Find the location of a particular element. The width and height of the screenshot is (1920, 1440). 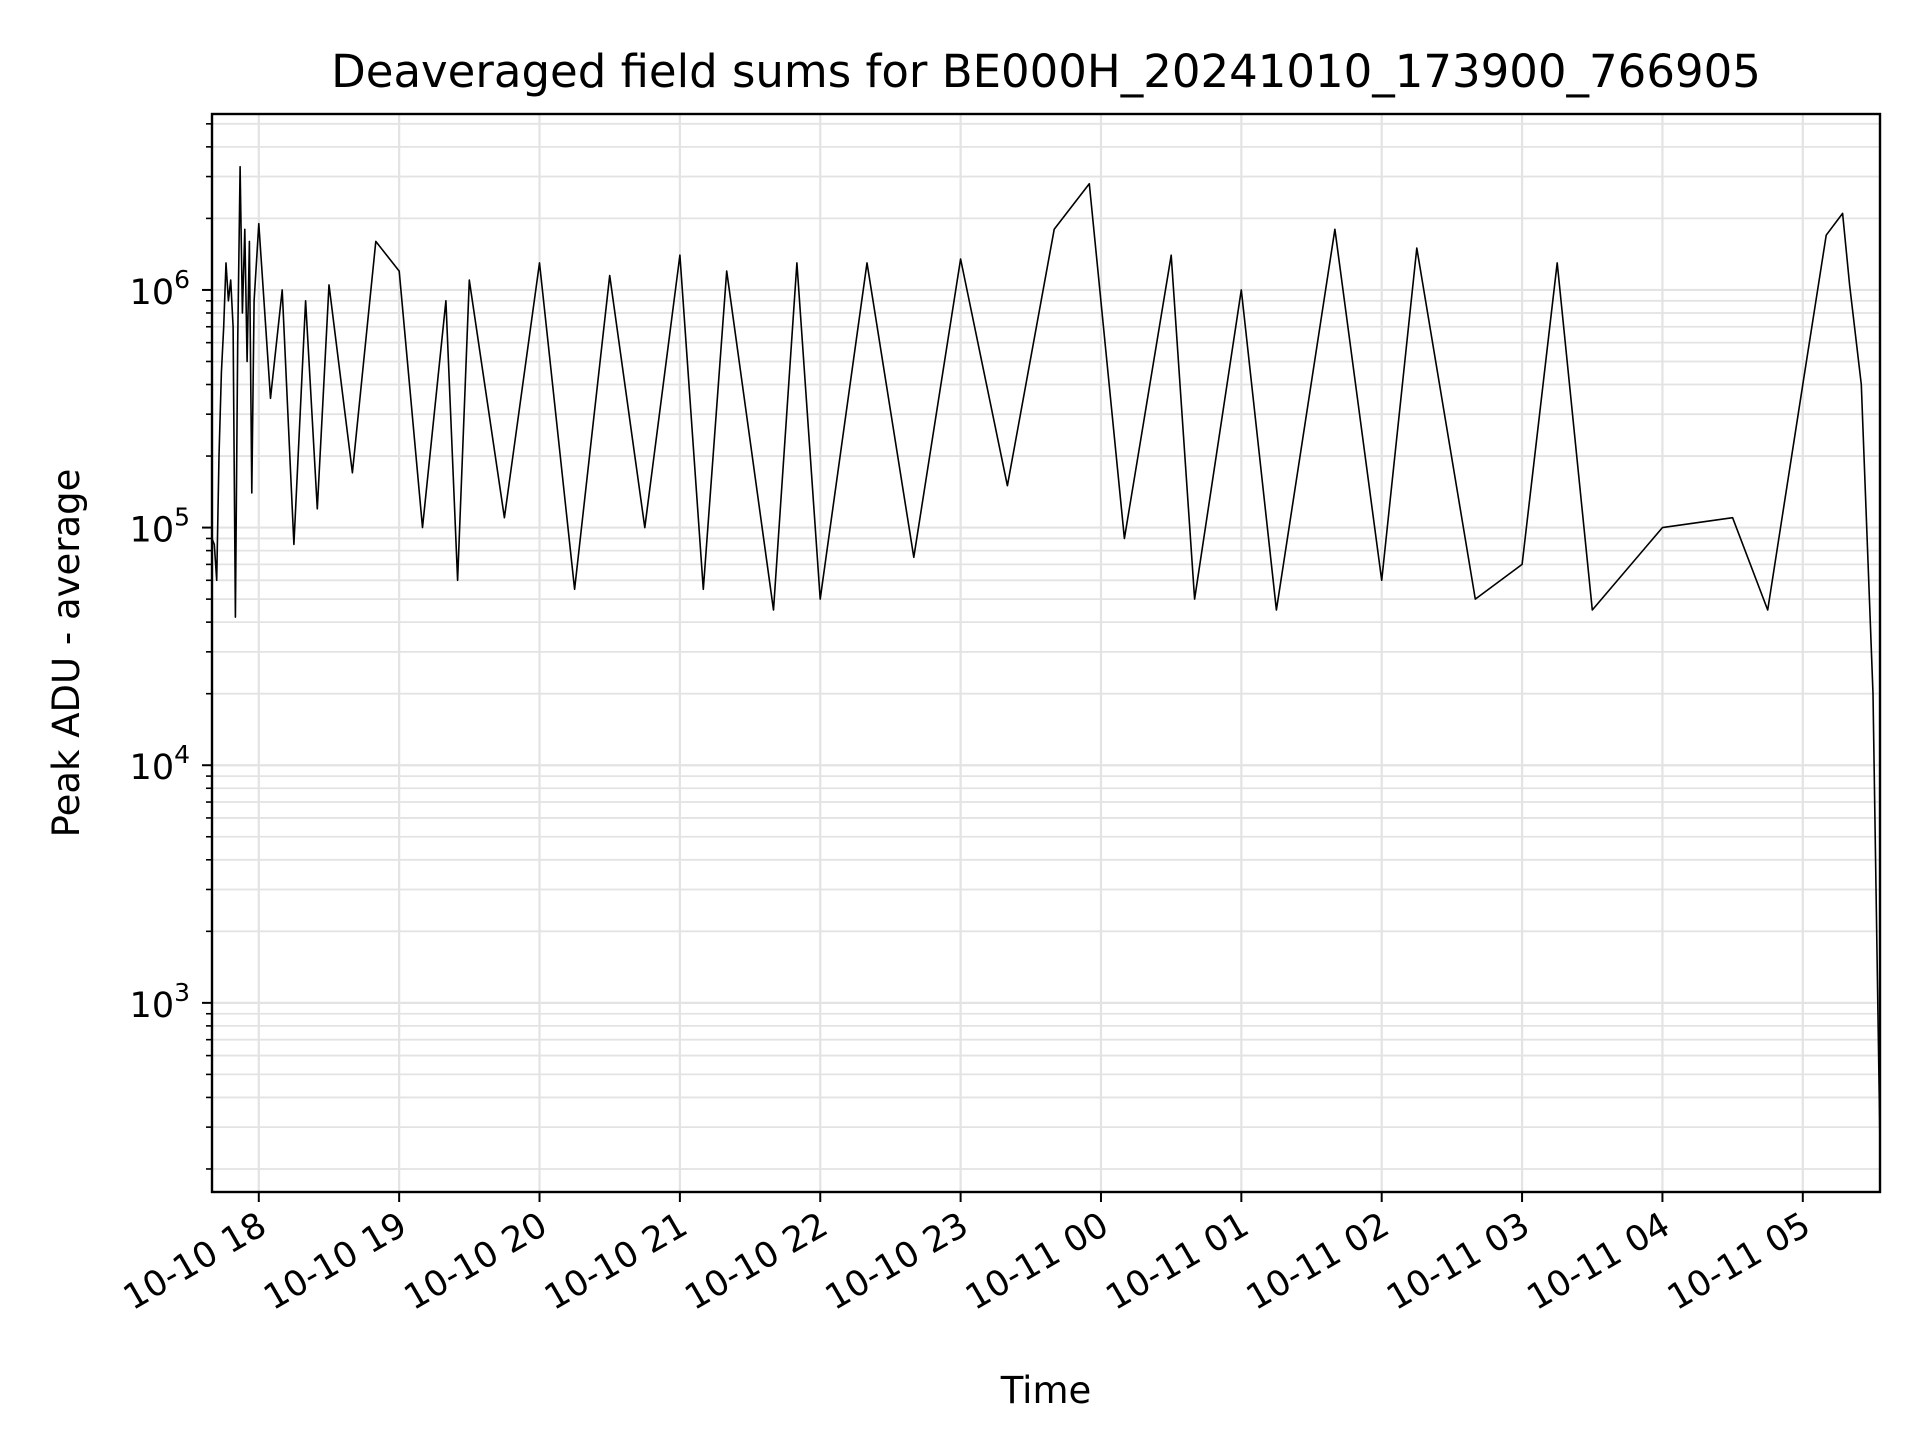

y-tick-exponent: 4 is located at coordinates (182, 754).